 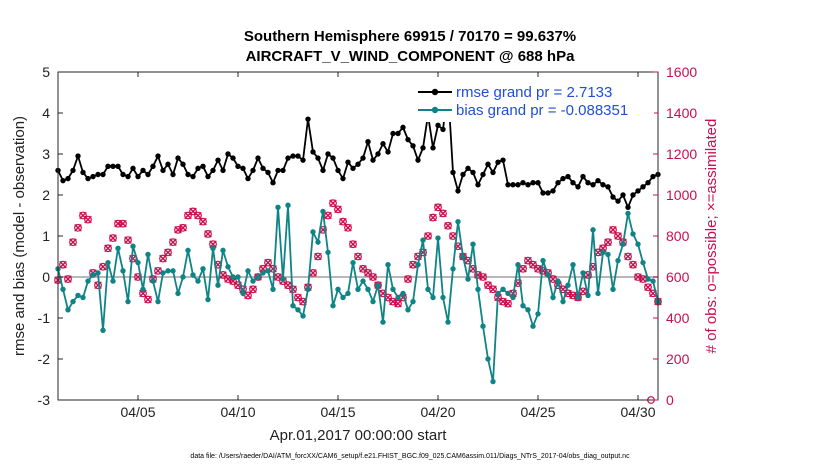 I want to click on y-tick-label: -3, so click(x=44, y=400).